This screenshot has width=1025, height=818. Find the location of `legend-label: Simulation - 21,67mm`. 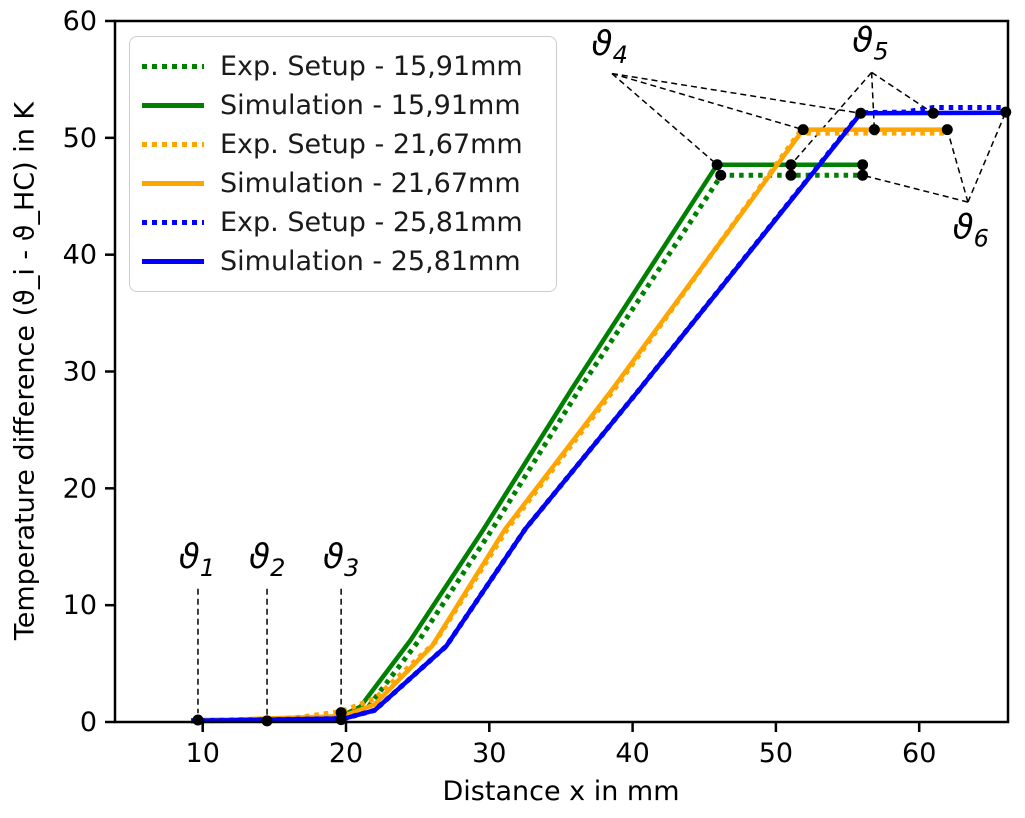

legend-label: Simulation - 21,67mm is located at coordinates (370, 183).